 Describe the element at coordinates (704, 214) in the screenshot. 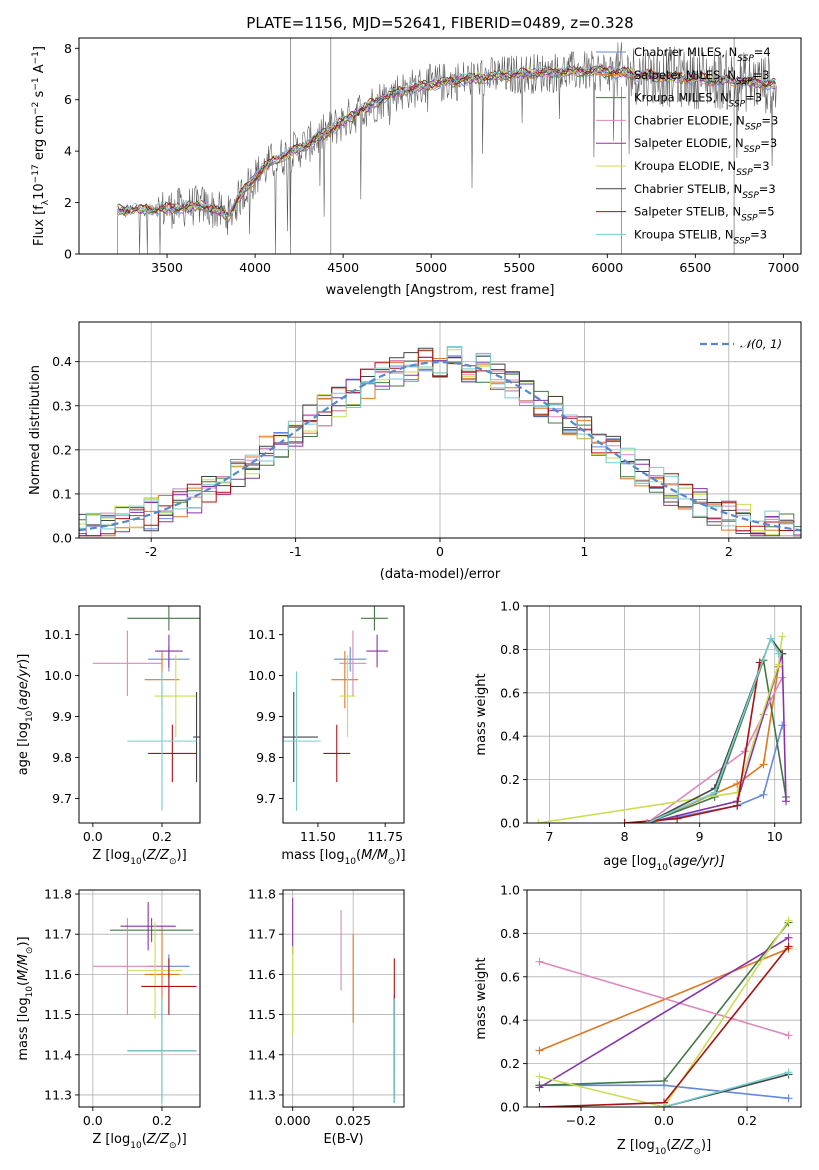

I see `legend-label: Salpeter STELIB, NSSP=5` at that location.